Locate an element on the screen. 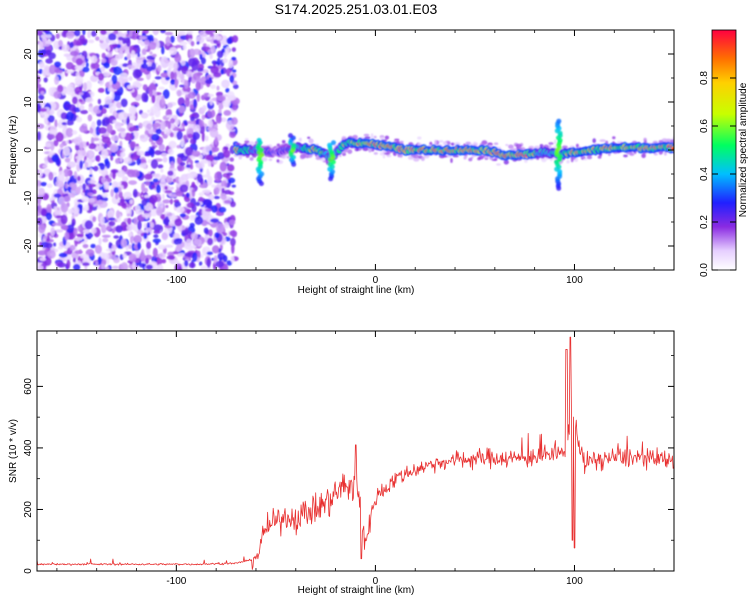  figure-title: S174.2025.251.03.01.E03 is located at coordinates (356, 9).